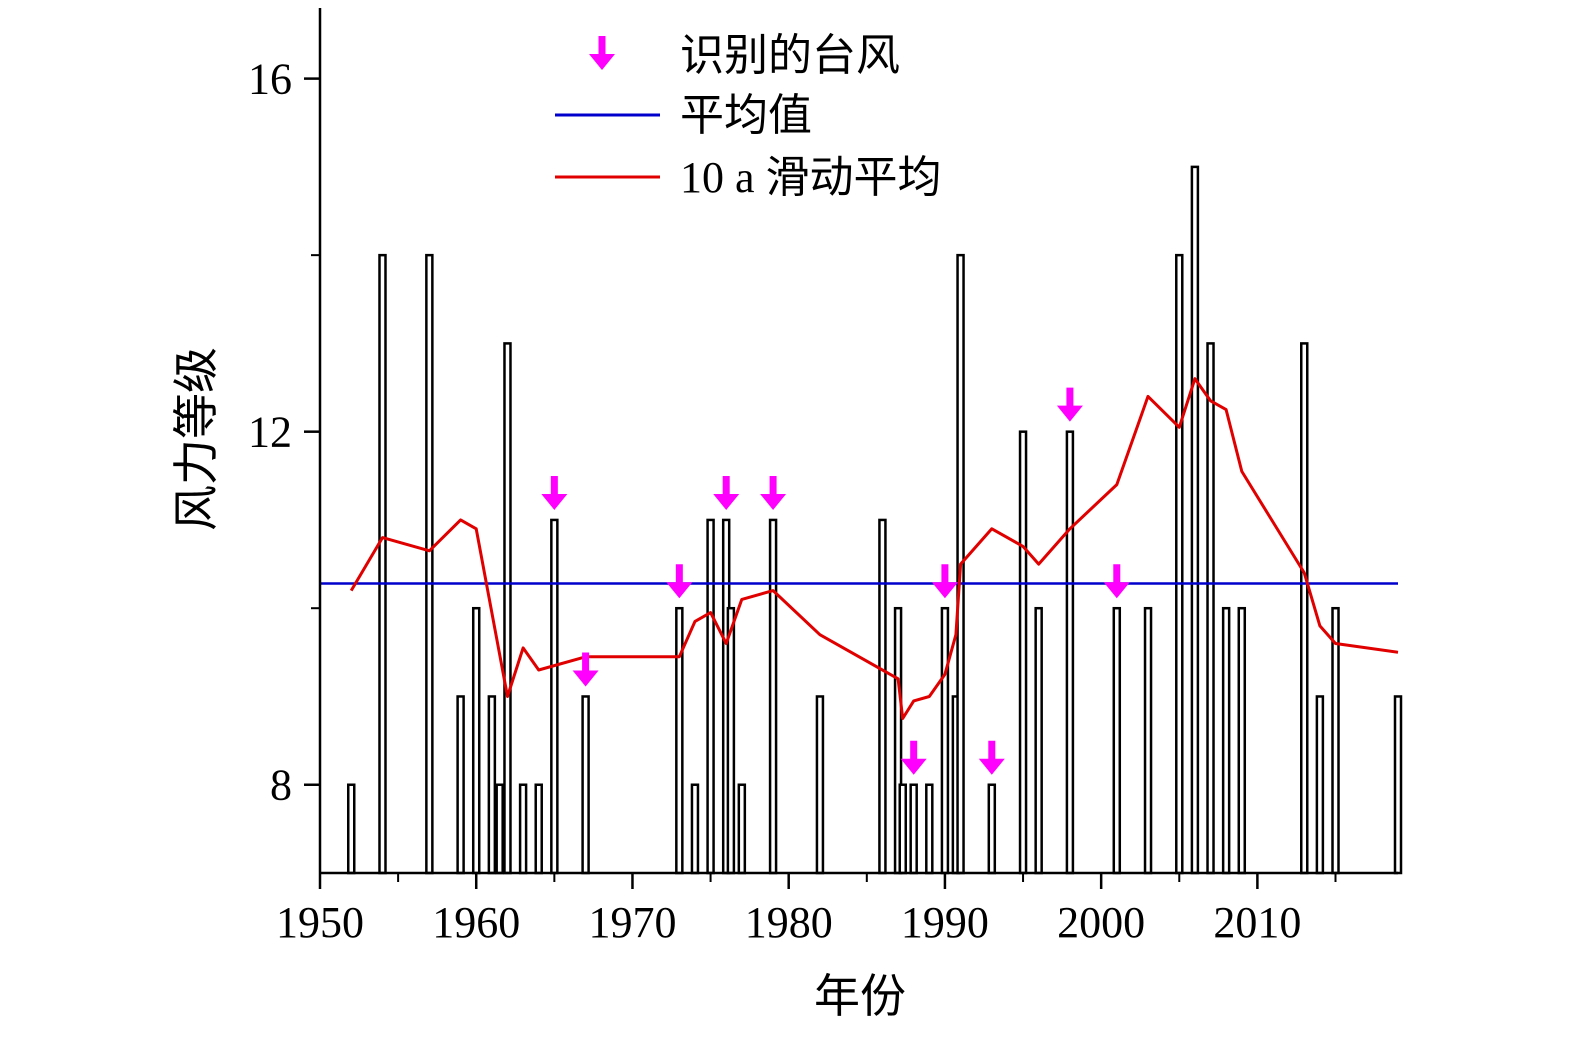  Describe the element at coordinates (835, 581) in the screenshot. I see `typhoon-marker-layer` at that location.